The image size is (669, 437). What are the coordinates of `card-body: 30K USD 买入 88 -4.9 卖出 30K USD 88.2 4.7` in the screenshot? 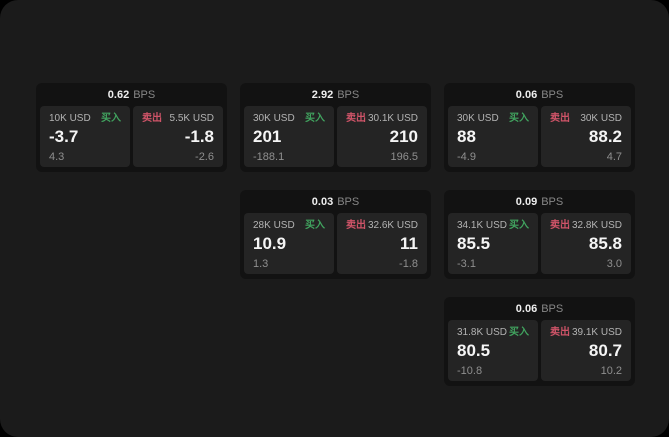 It's located at (539, 136).